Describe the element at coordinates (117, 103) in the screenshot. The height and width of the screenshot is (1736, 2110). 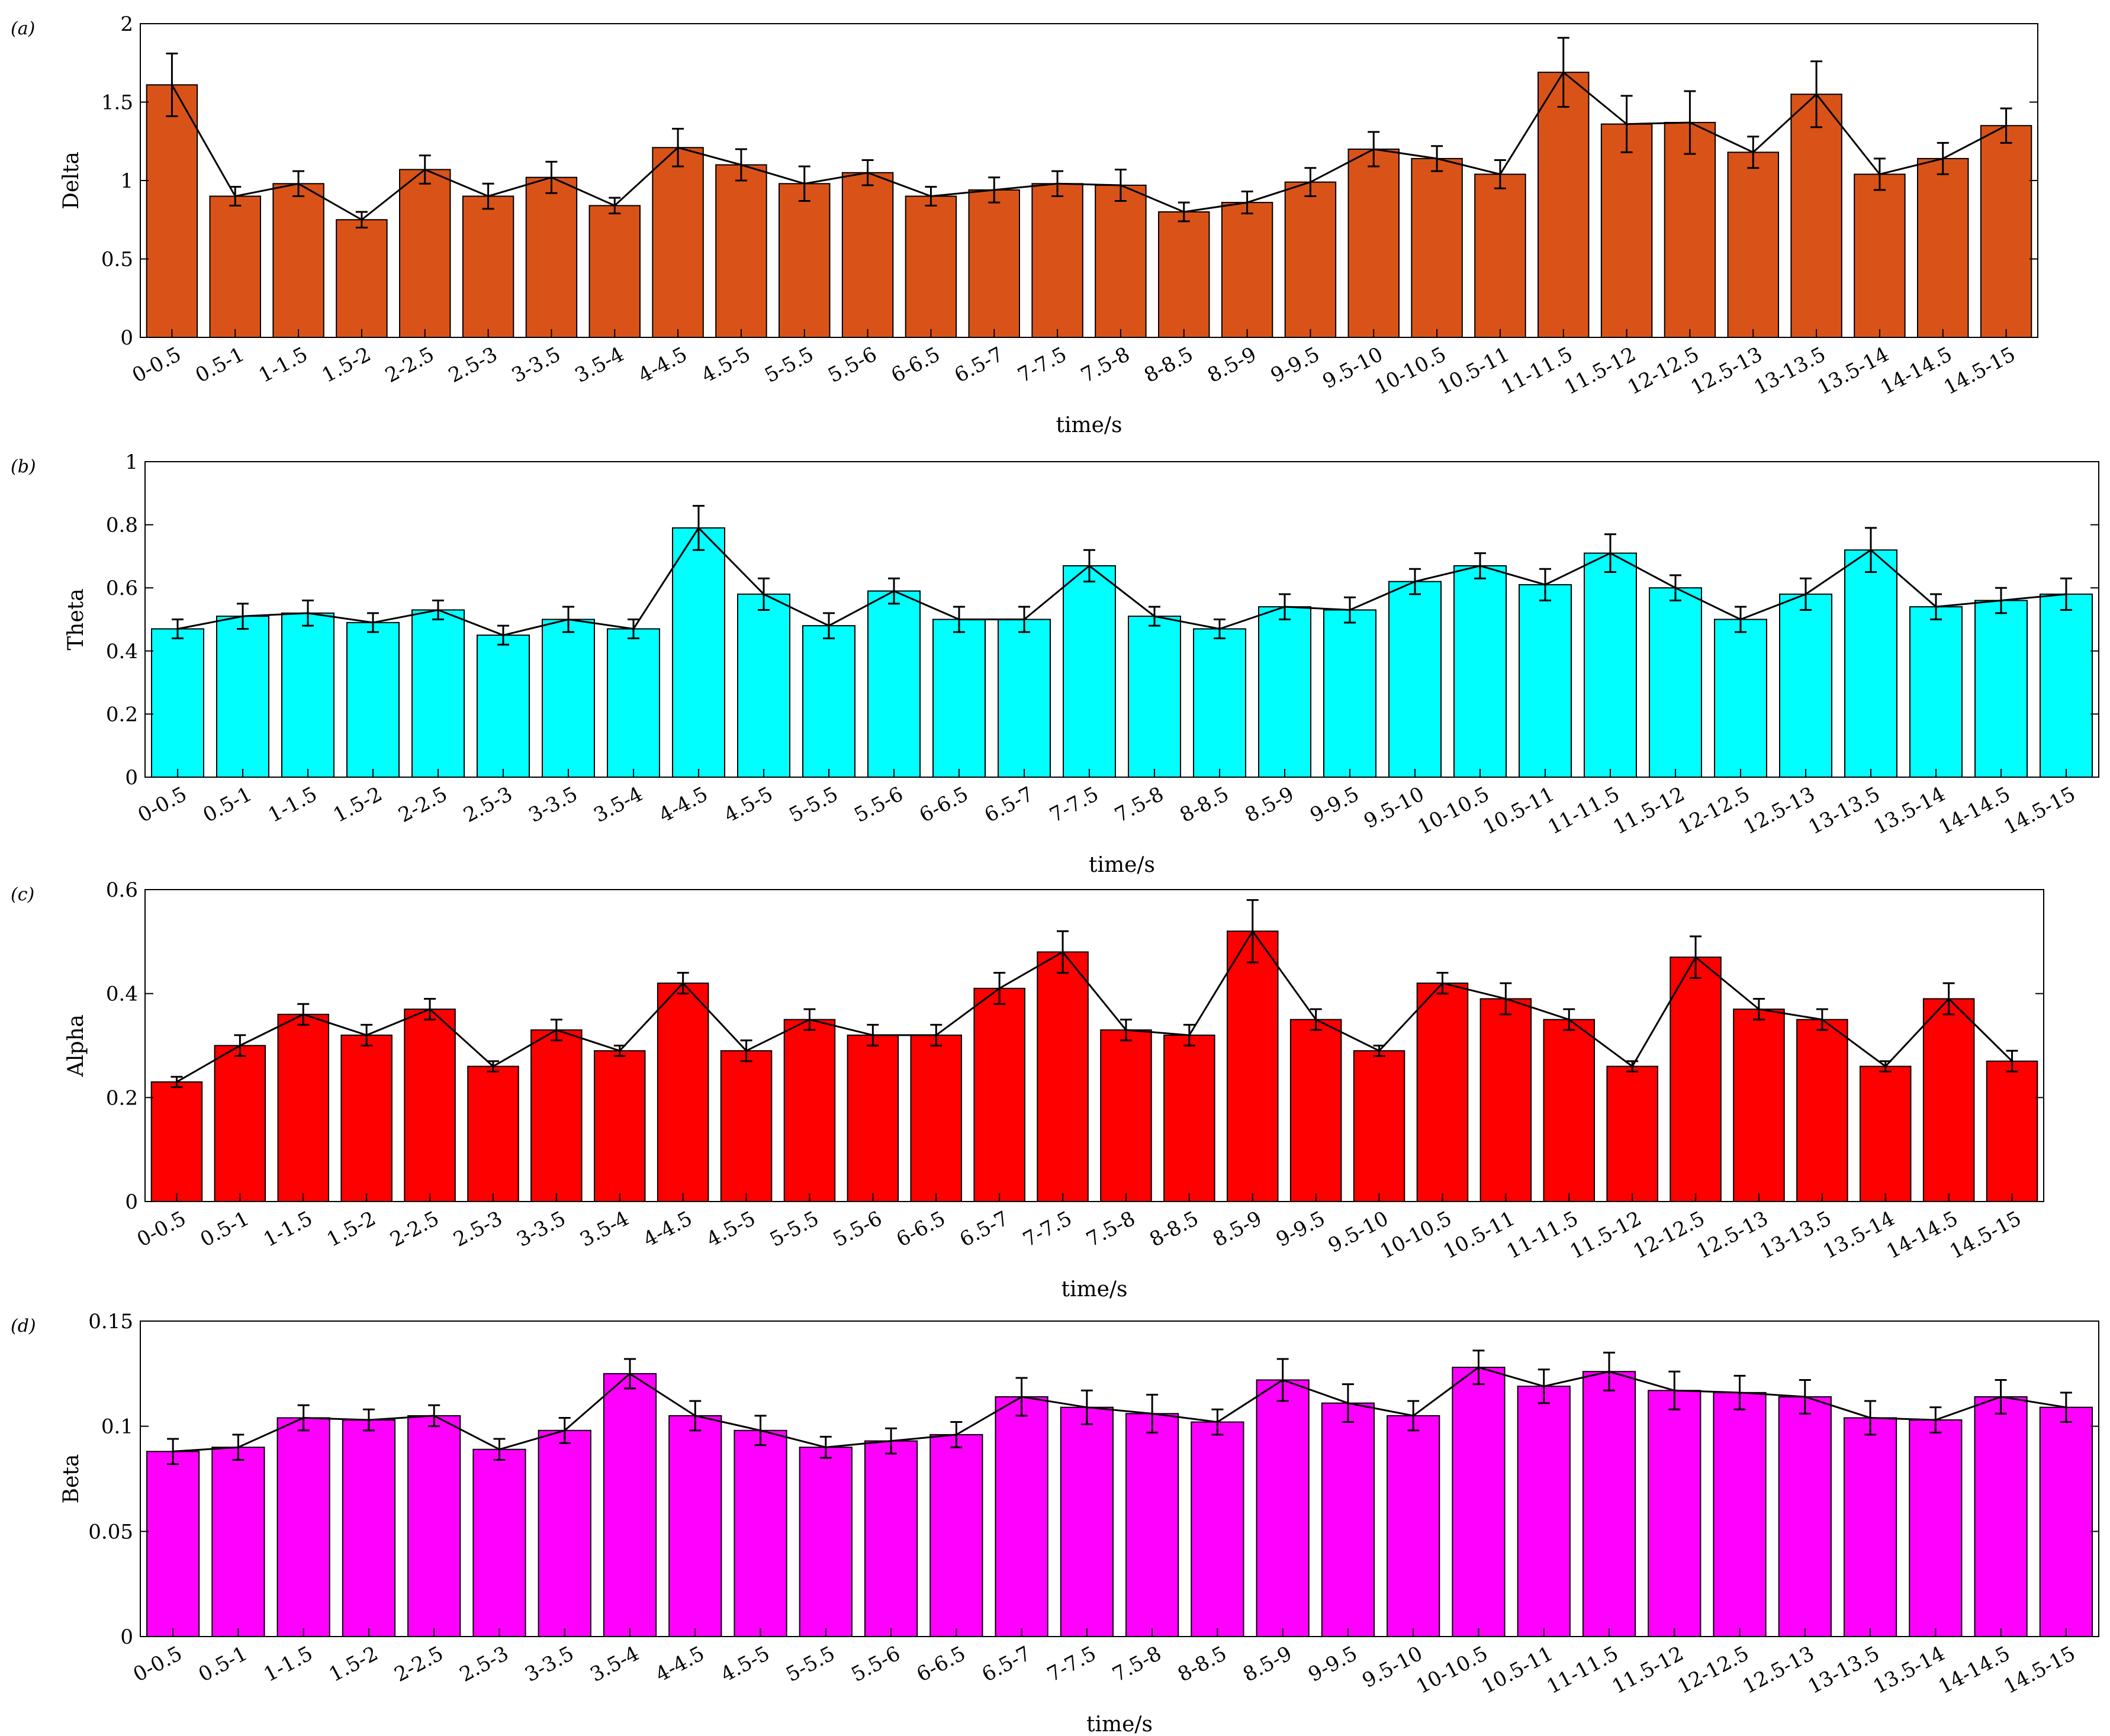
I see `y-tick-label: 1.5` at that location.